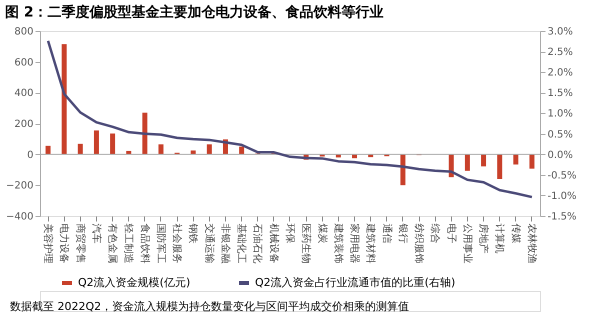  I want to click on x-tick-label: 计算机, so click(500, 239).